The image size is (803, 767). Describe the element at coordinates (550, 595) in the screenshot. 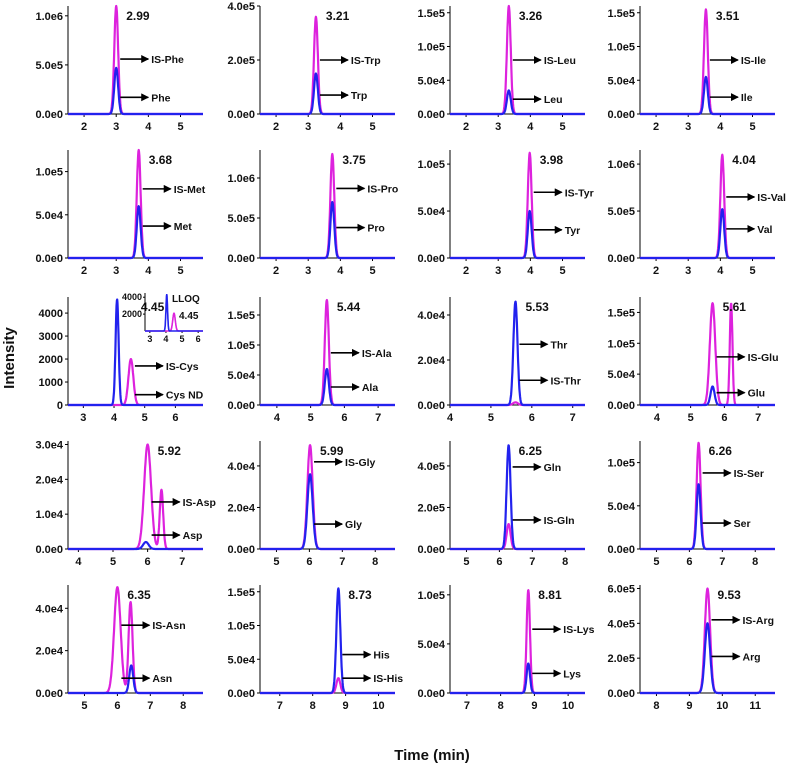

I see `retention-time-label: 8.81` at that location.